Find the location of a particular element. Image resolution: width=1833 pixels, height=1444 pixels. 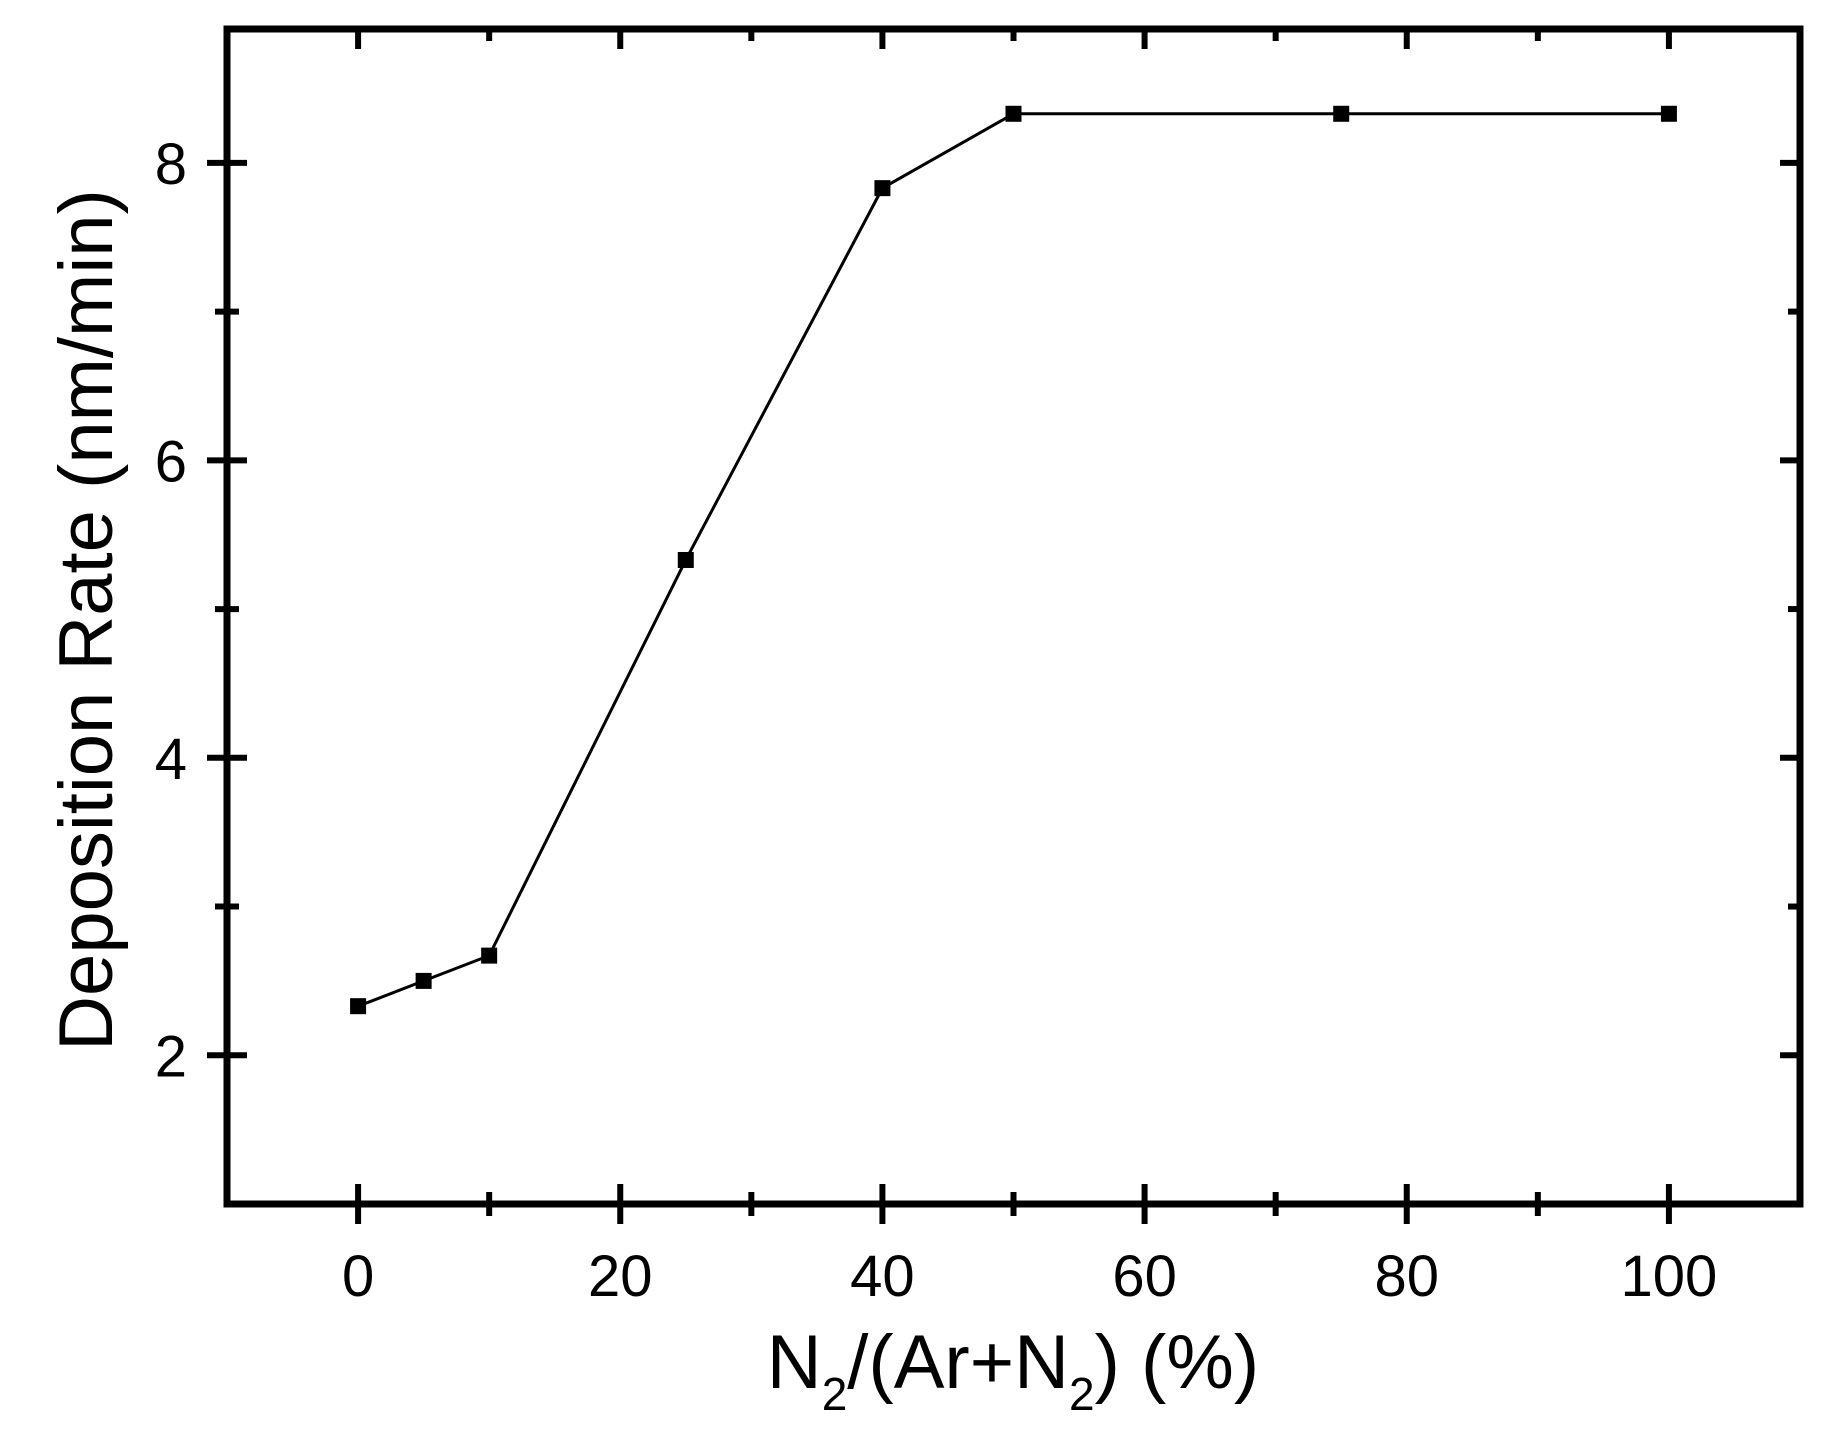

x-label-suffix: ) (%) is located at coordinates (1177, 1362).